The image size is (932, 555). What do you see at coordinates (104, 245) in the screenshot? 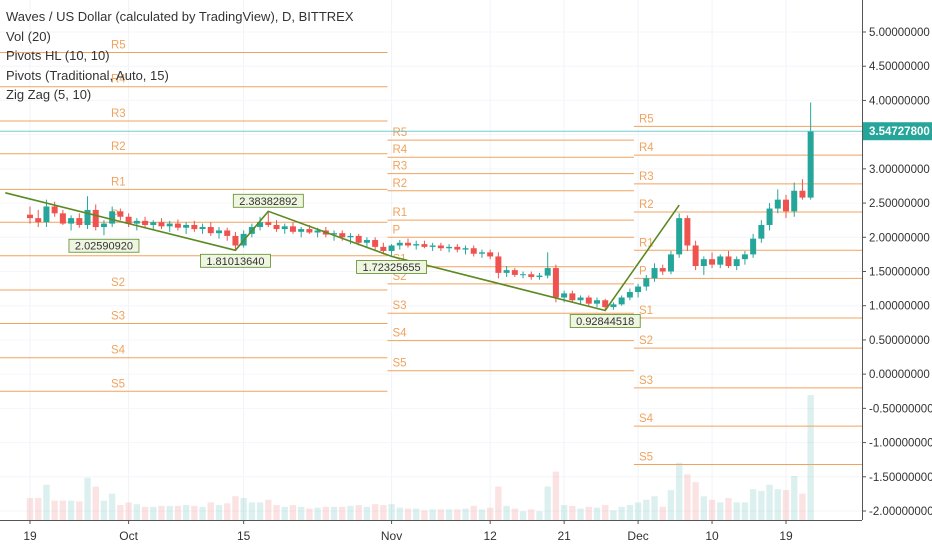
I see `pivot-hl-label-box` at bounding box center [104, 245].